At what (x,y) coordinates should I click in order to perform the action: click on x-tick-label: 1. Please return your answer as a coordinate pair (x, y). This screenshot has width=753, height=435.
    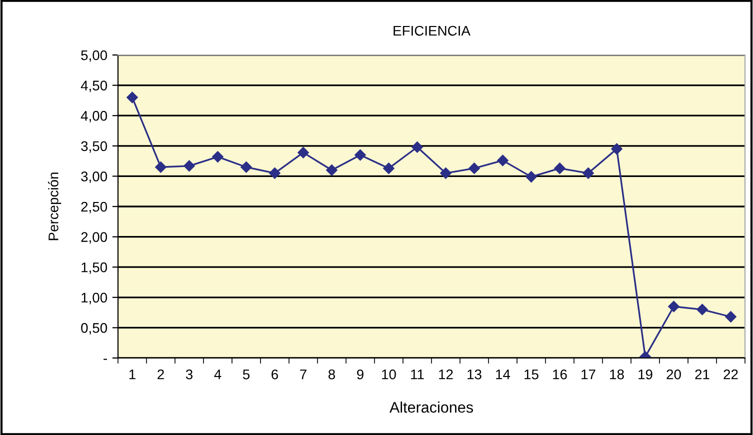
    Looking at the image, I should click on (132, 375).